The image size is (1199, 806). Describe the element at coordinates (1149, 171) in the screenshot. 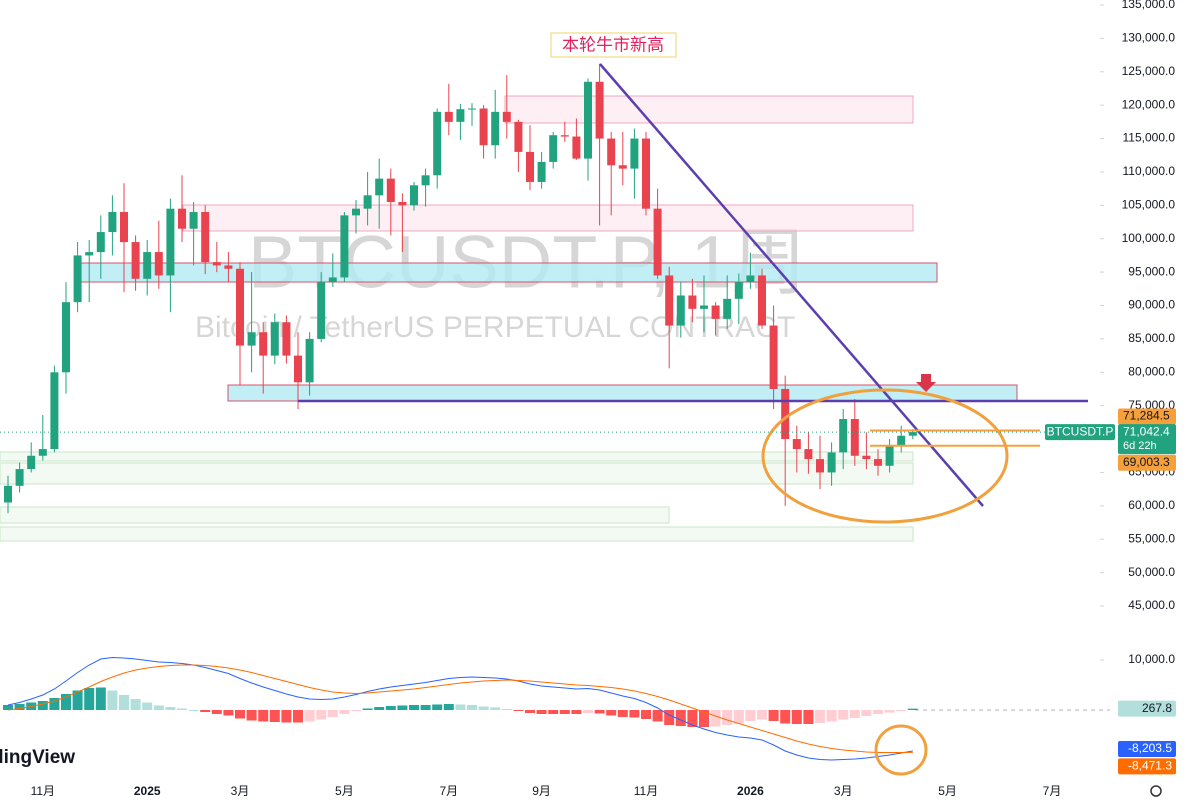

I see `y-tick-label: 110,000.0` at that location.